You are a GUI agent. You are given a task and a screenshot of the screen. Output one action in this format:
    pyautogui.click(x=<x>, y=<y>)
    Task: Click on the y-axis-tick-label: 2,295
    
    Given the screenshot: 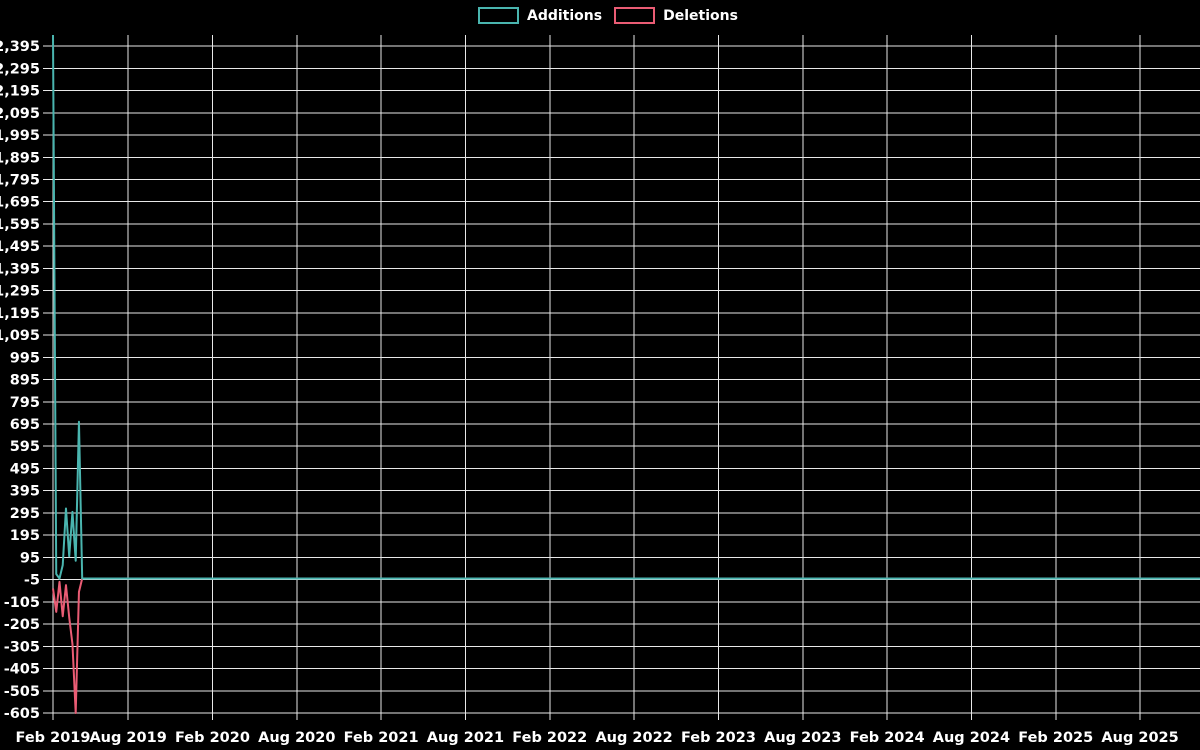 What is the action you would take?
    pyautogui.click(x=20, y=69)
    